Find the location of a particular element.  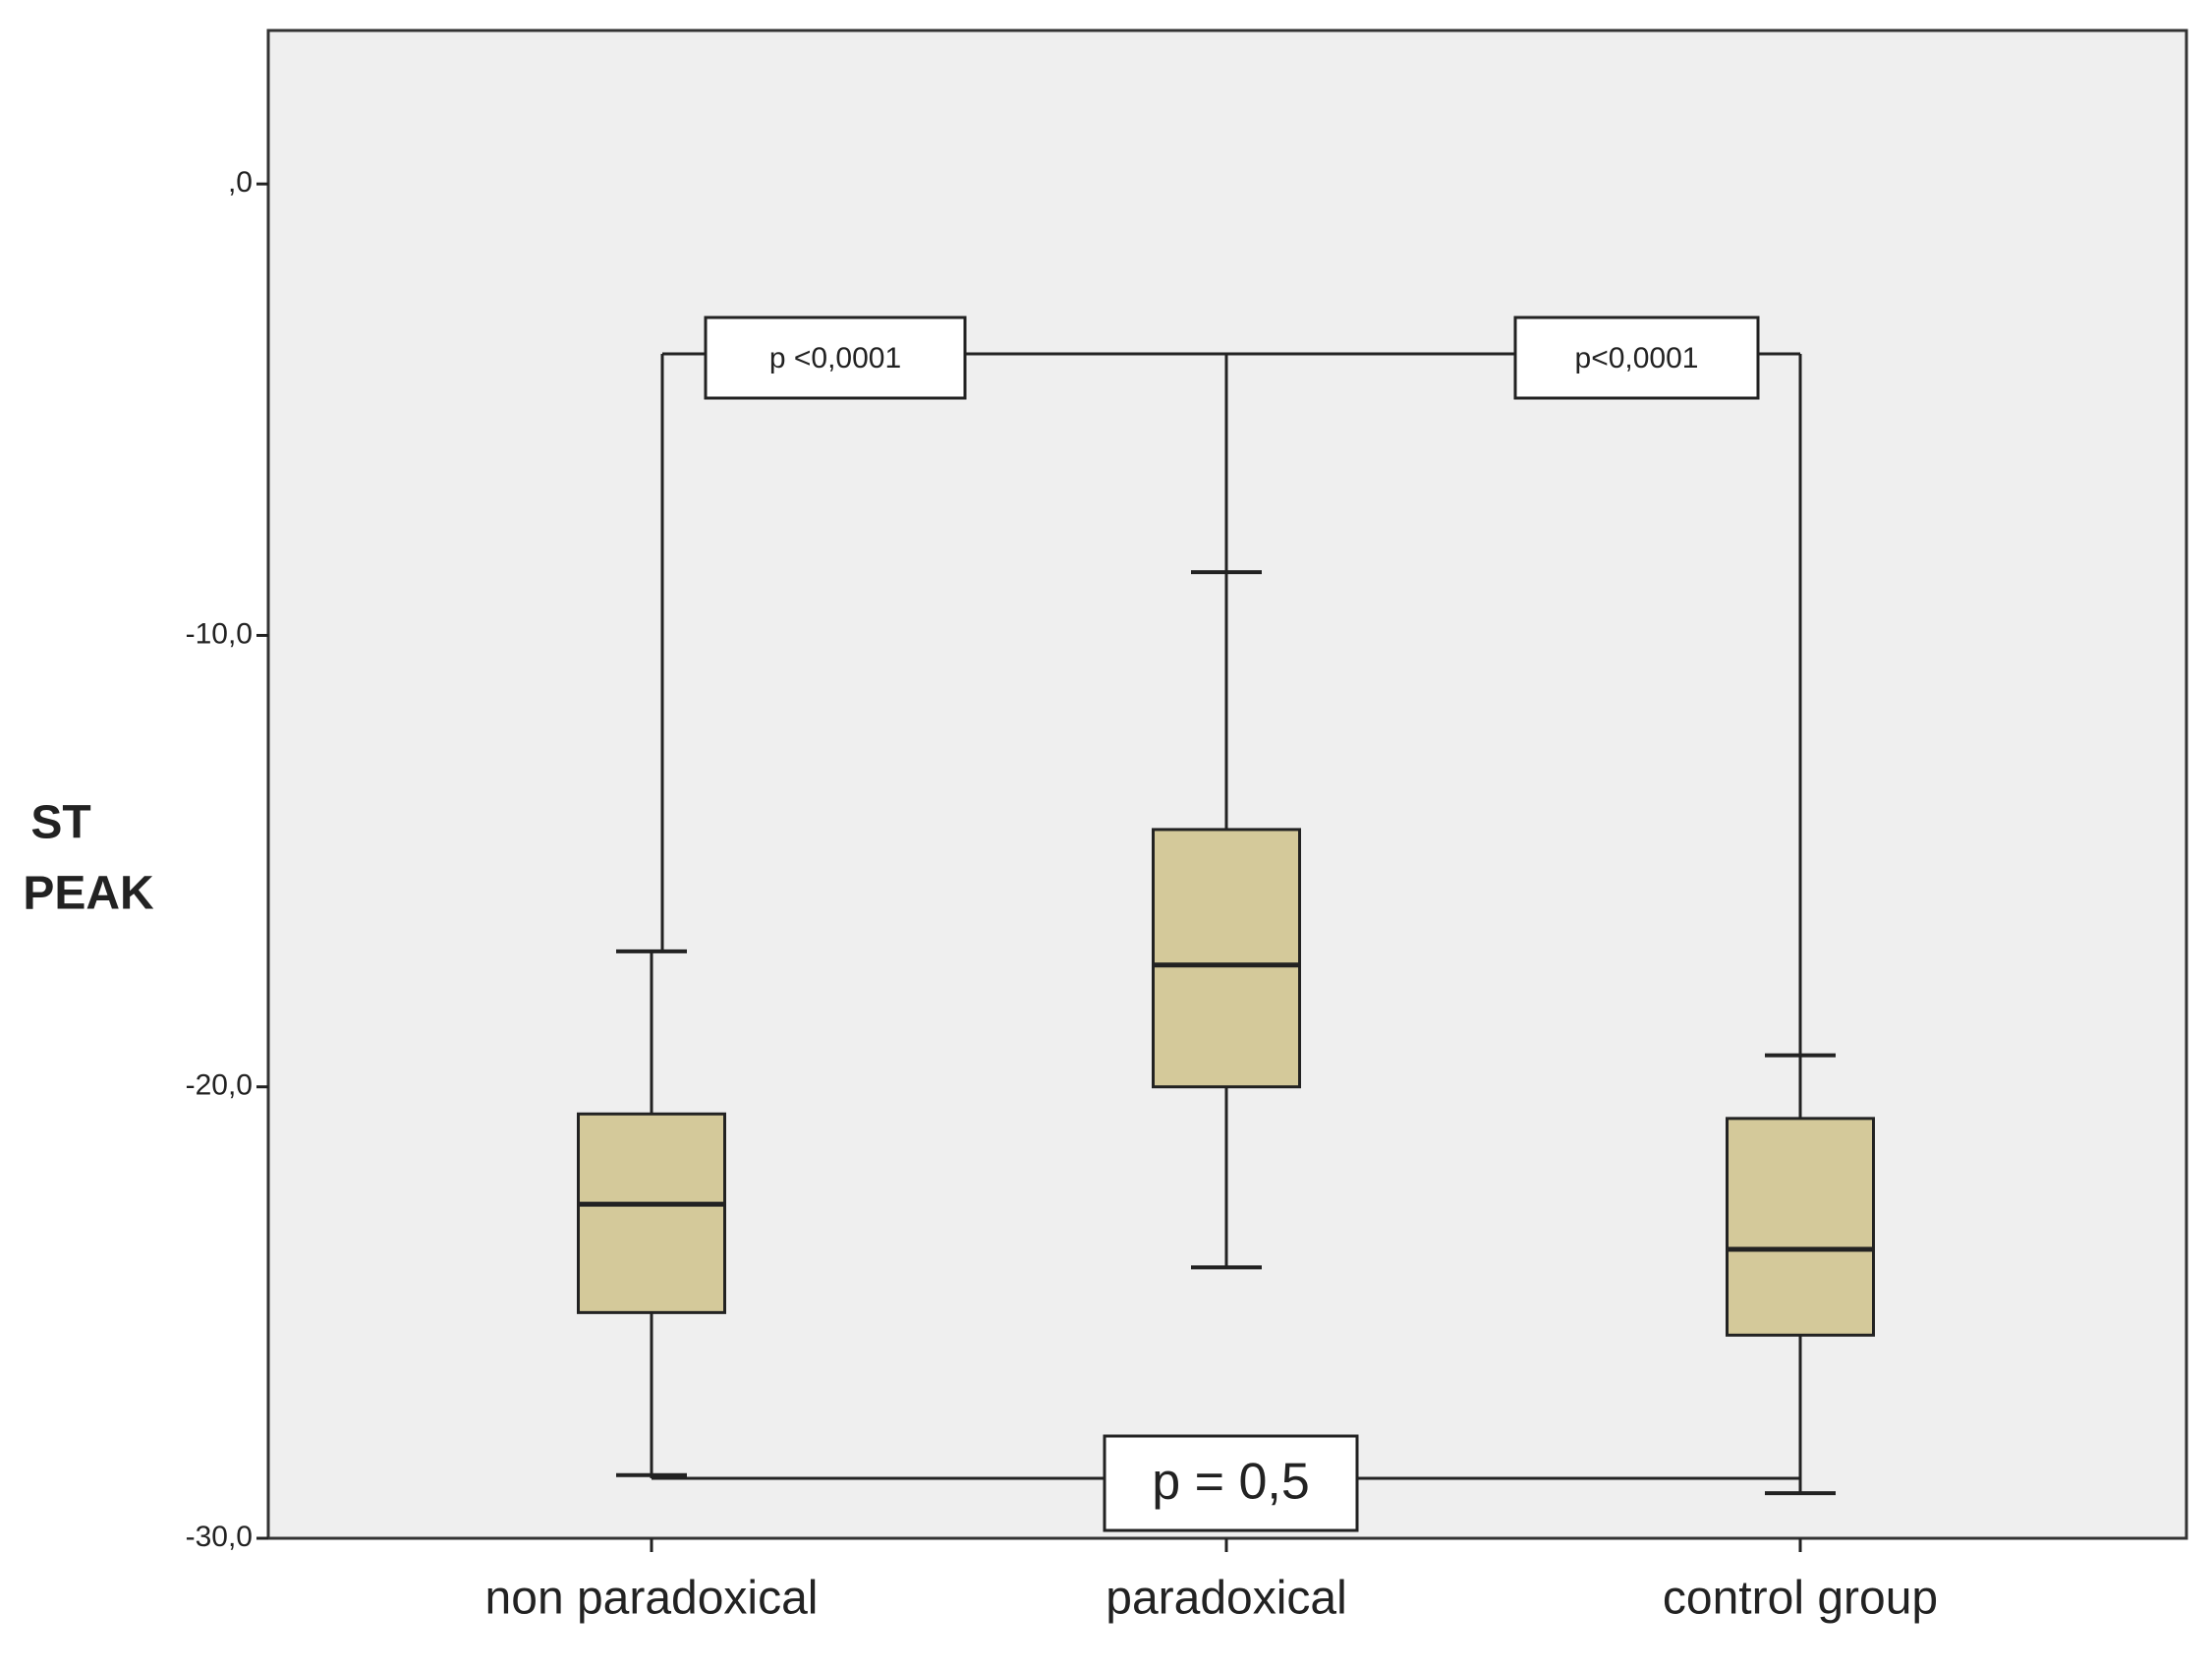

y-tick-label: -20,0 is located at coordinates (219, 1085).